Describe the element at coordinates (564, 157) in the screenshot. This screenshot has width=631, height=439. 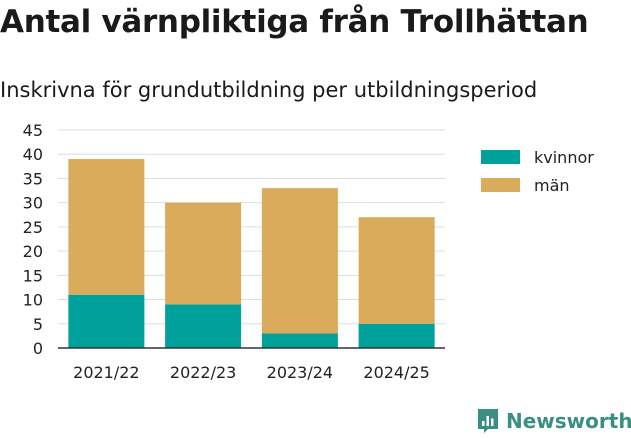
I see `legend-label: kvinnor` at that location.